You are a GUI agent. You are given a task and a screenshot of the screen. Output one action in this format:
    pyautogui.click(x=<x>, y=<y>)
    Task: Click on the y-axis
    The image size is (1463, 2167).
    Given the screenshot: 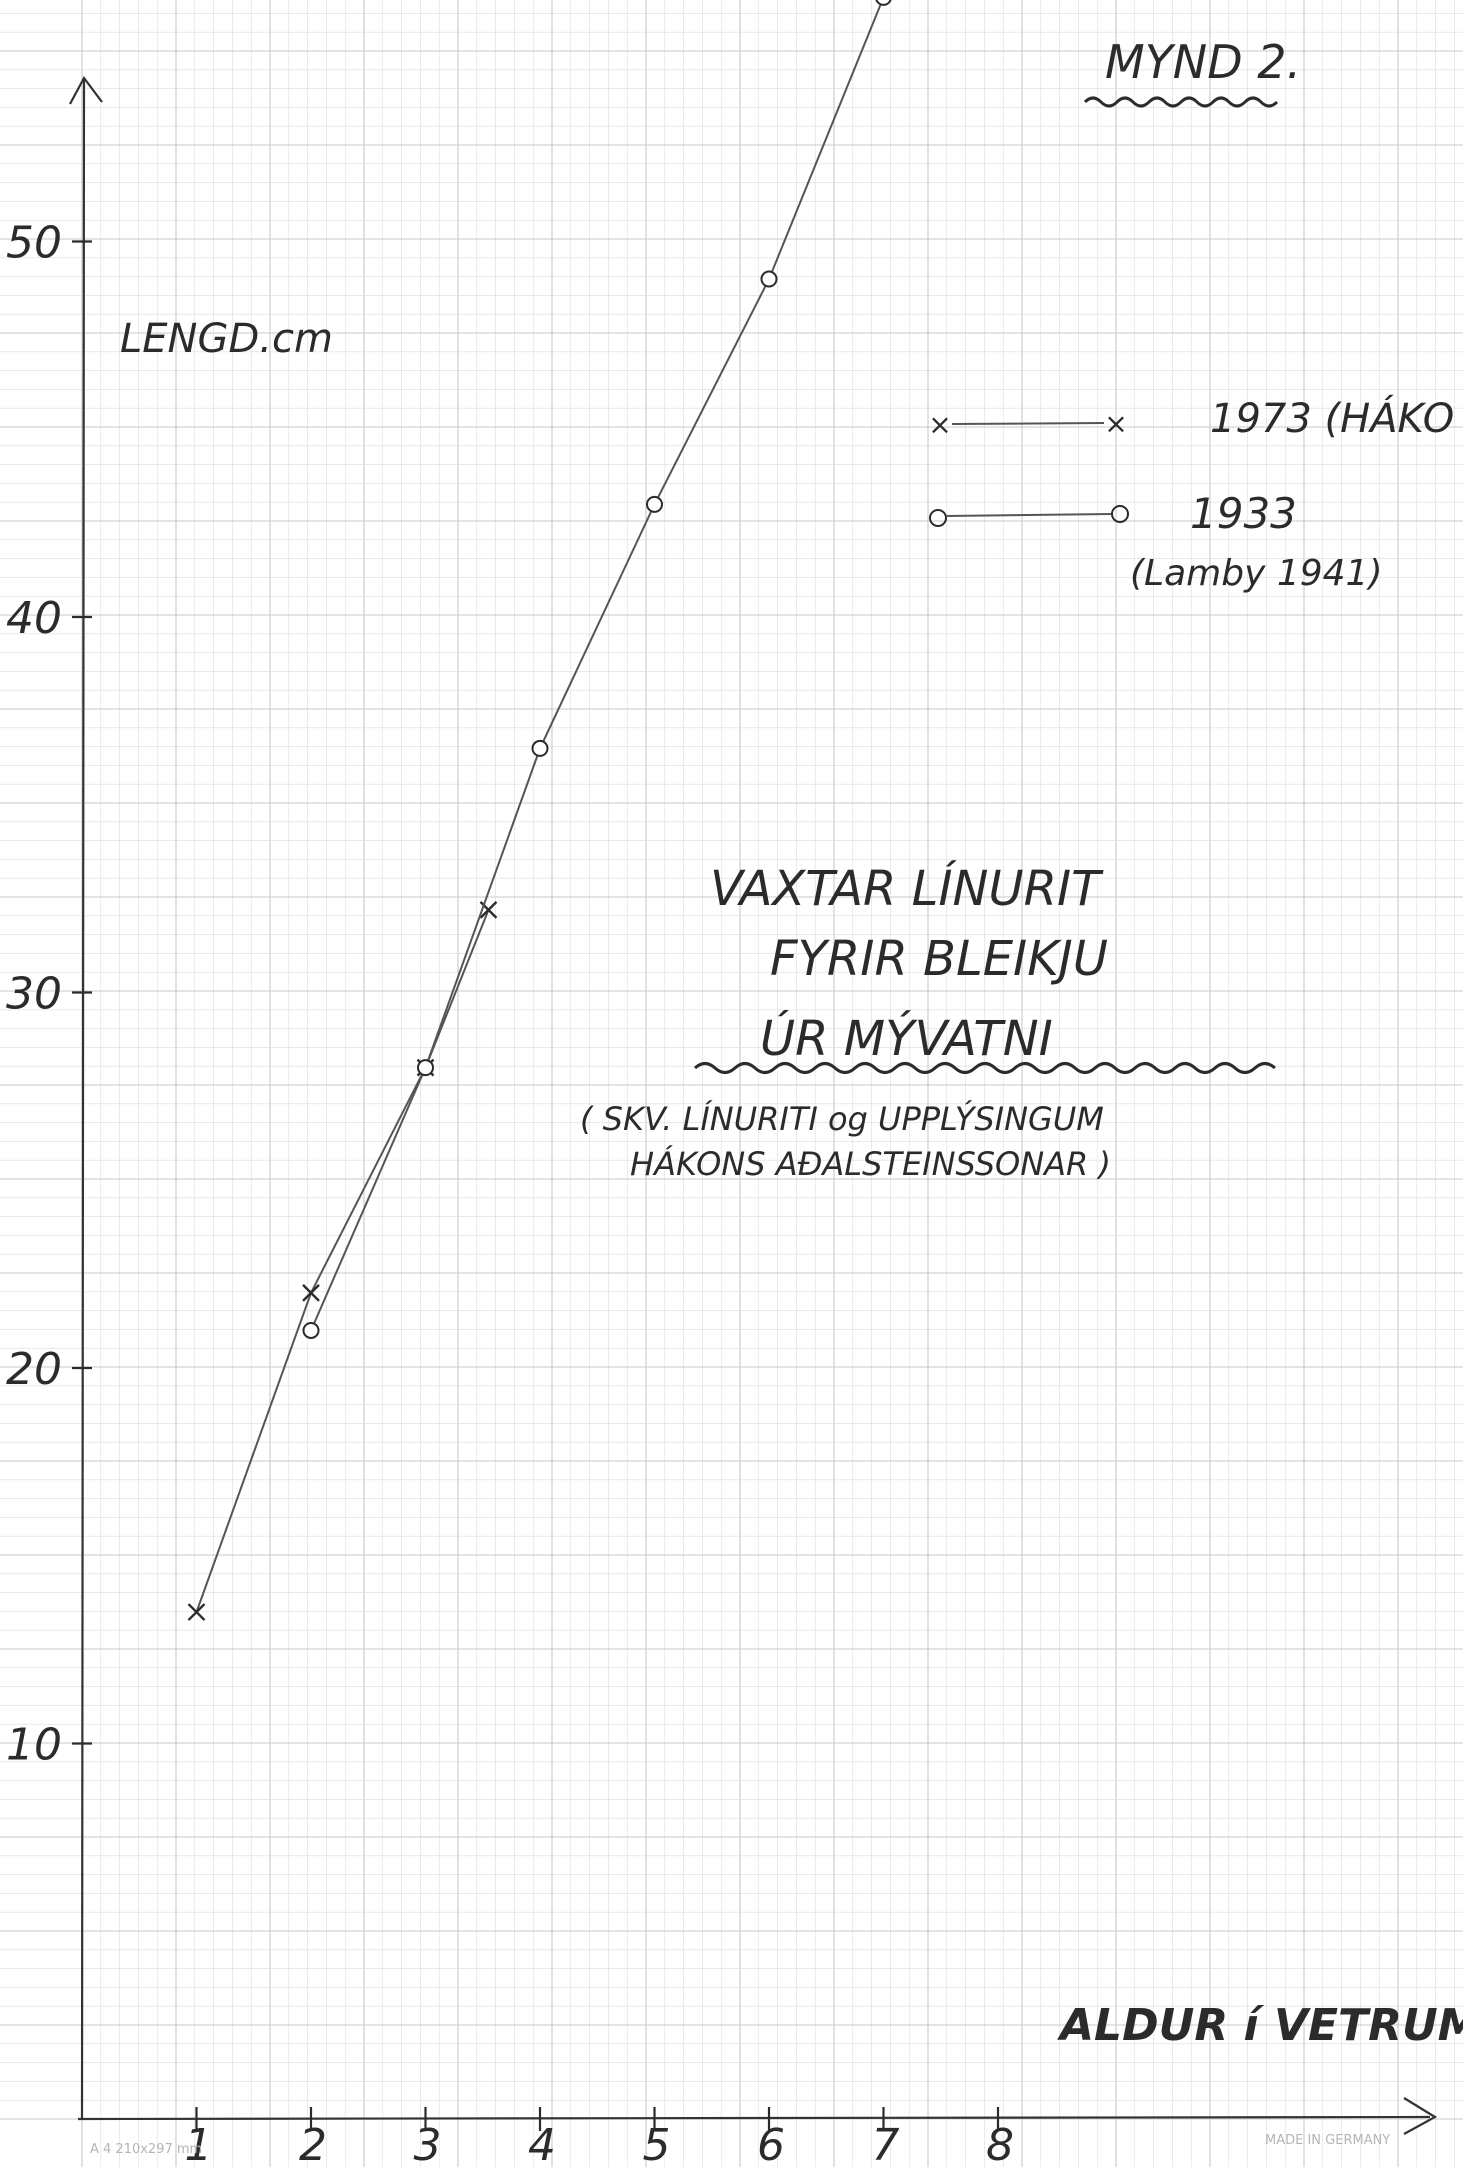 What is the action you would take?
    pyautogui.click(x=83, y=1098)
    